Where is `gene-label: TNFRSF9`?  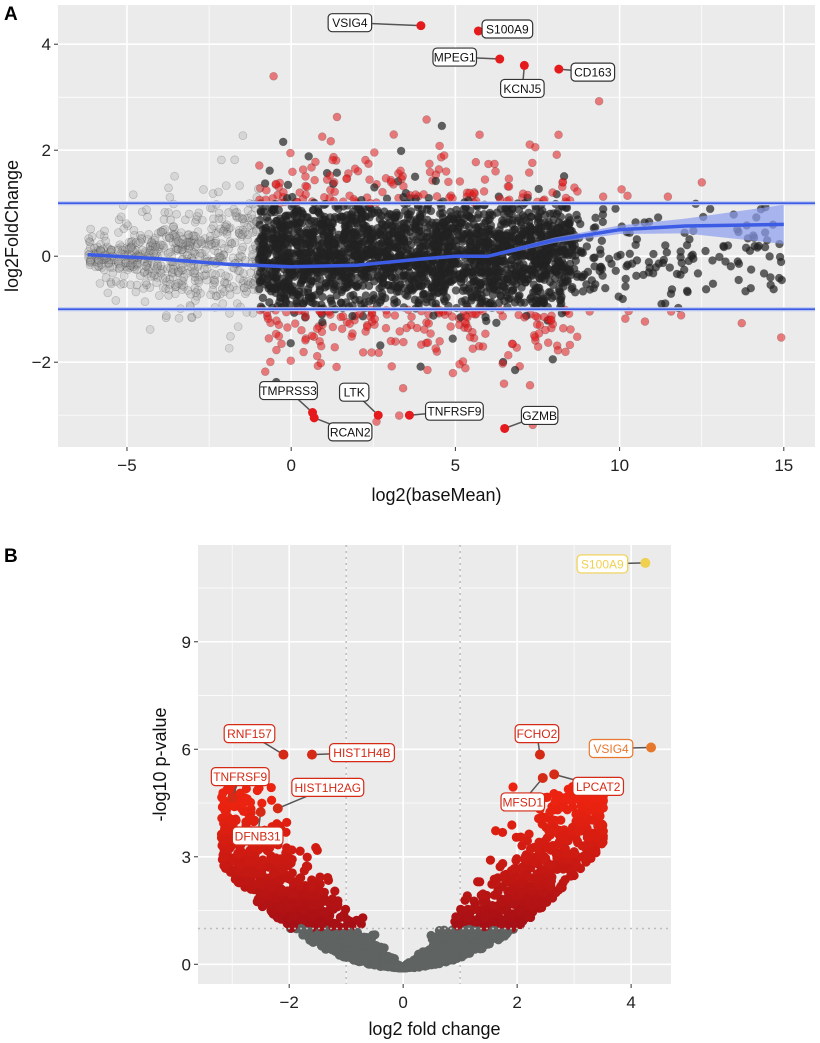 gene-label: TNFRSF9 is located at coordinates (454, 412).